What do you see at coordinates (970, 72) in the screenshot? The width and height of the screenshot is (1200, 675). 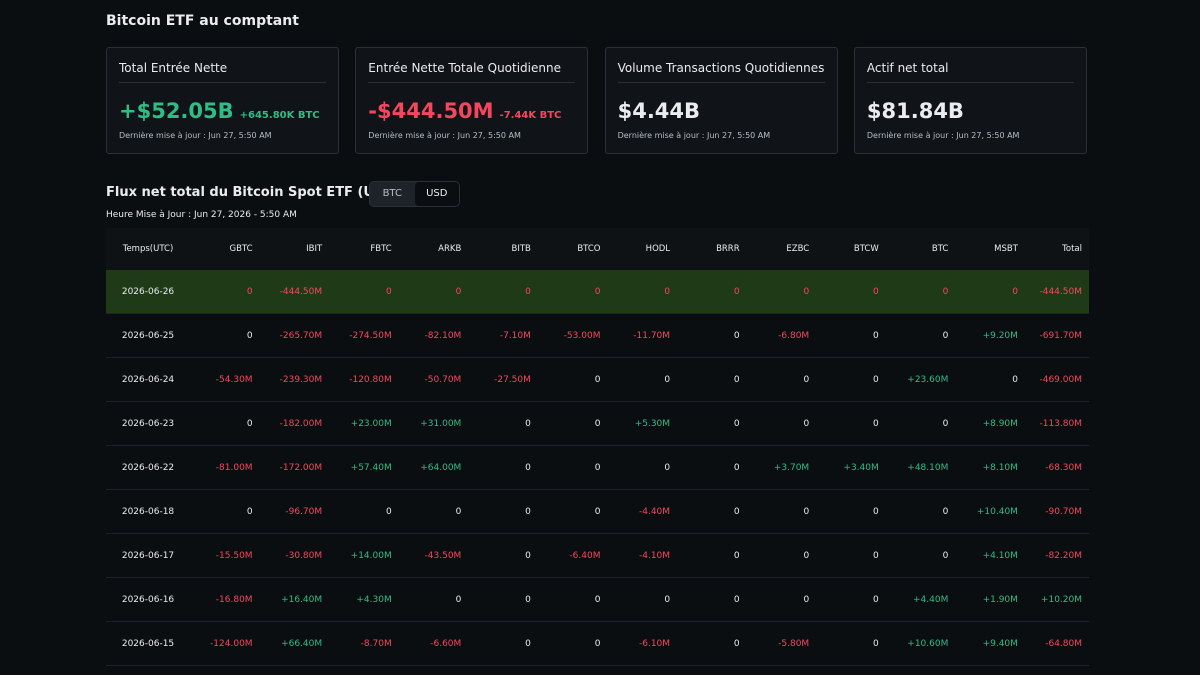 I see `card-label: Actif net total` at bounding box center [970, 72].